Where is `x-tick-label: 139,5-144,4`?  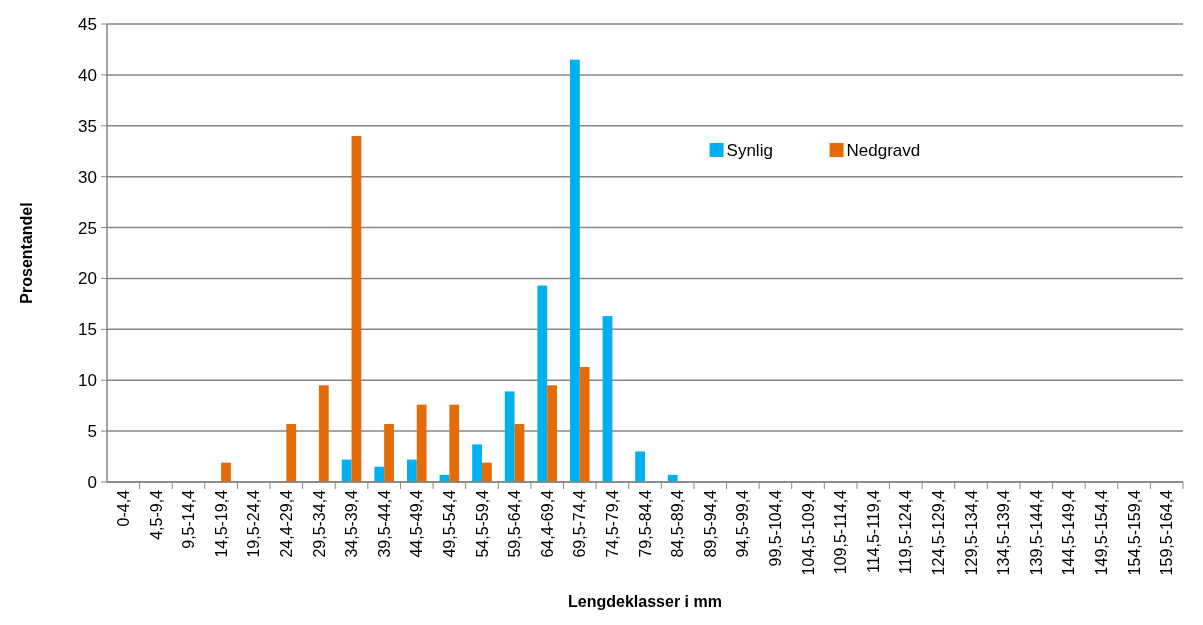
x-tick-label: 139,5-144,4 is located at coordinates (1036, 532).